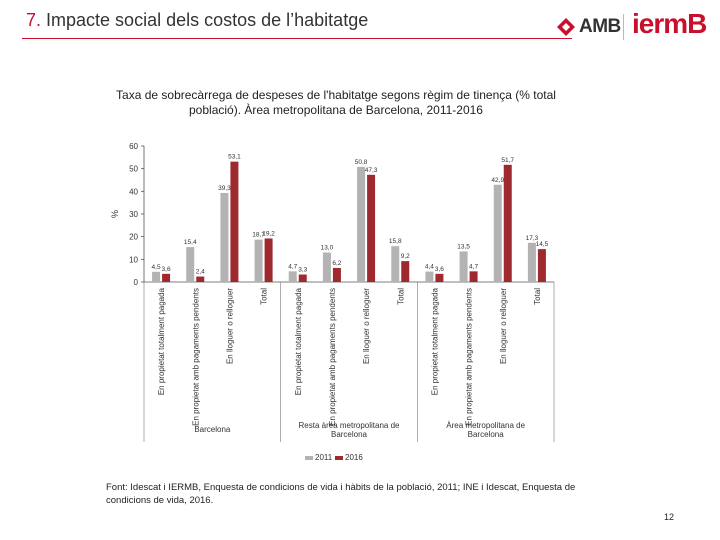 The height and width of the screenshot is (540, 720). Describe the element at coordinates (371, 170) in the screenshot. I see `data-label-2016: 47,3` at that location.